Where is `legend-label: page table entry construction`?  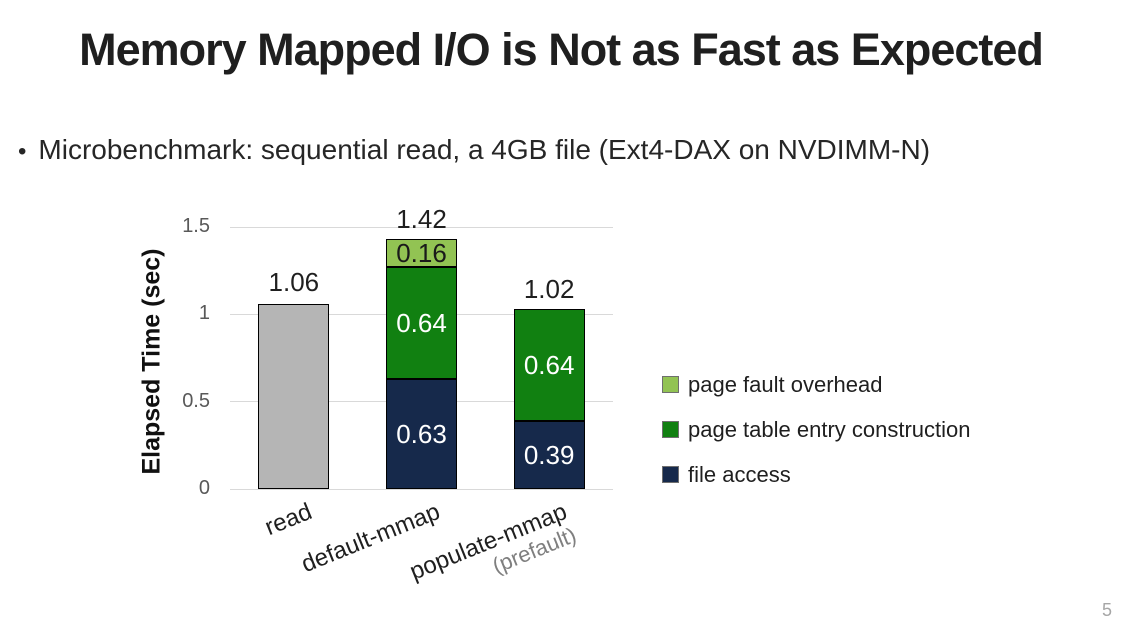 legend-label: page table entry construction is located at coordinates (829, 429).